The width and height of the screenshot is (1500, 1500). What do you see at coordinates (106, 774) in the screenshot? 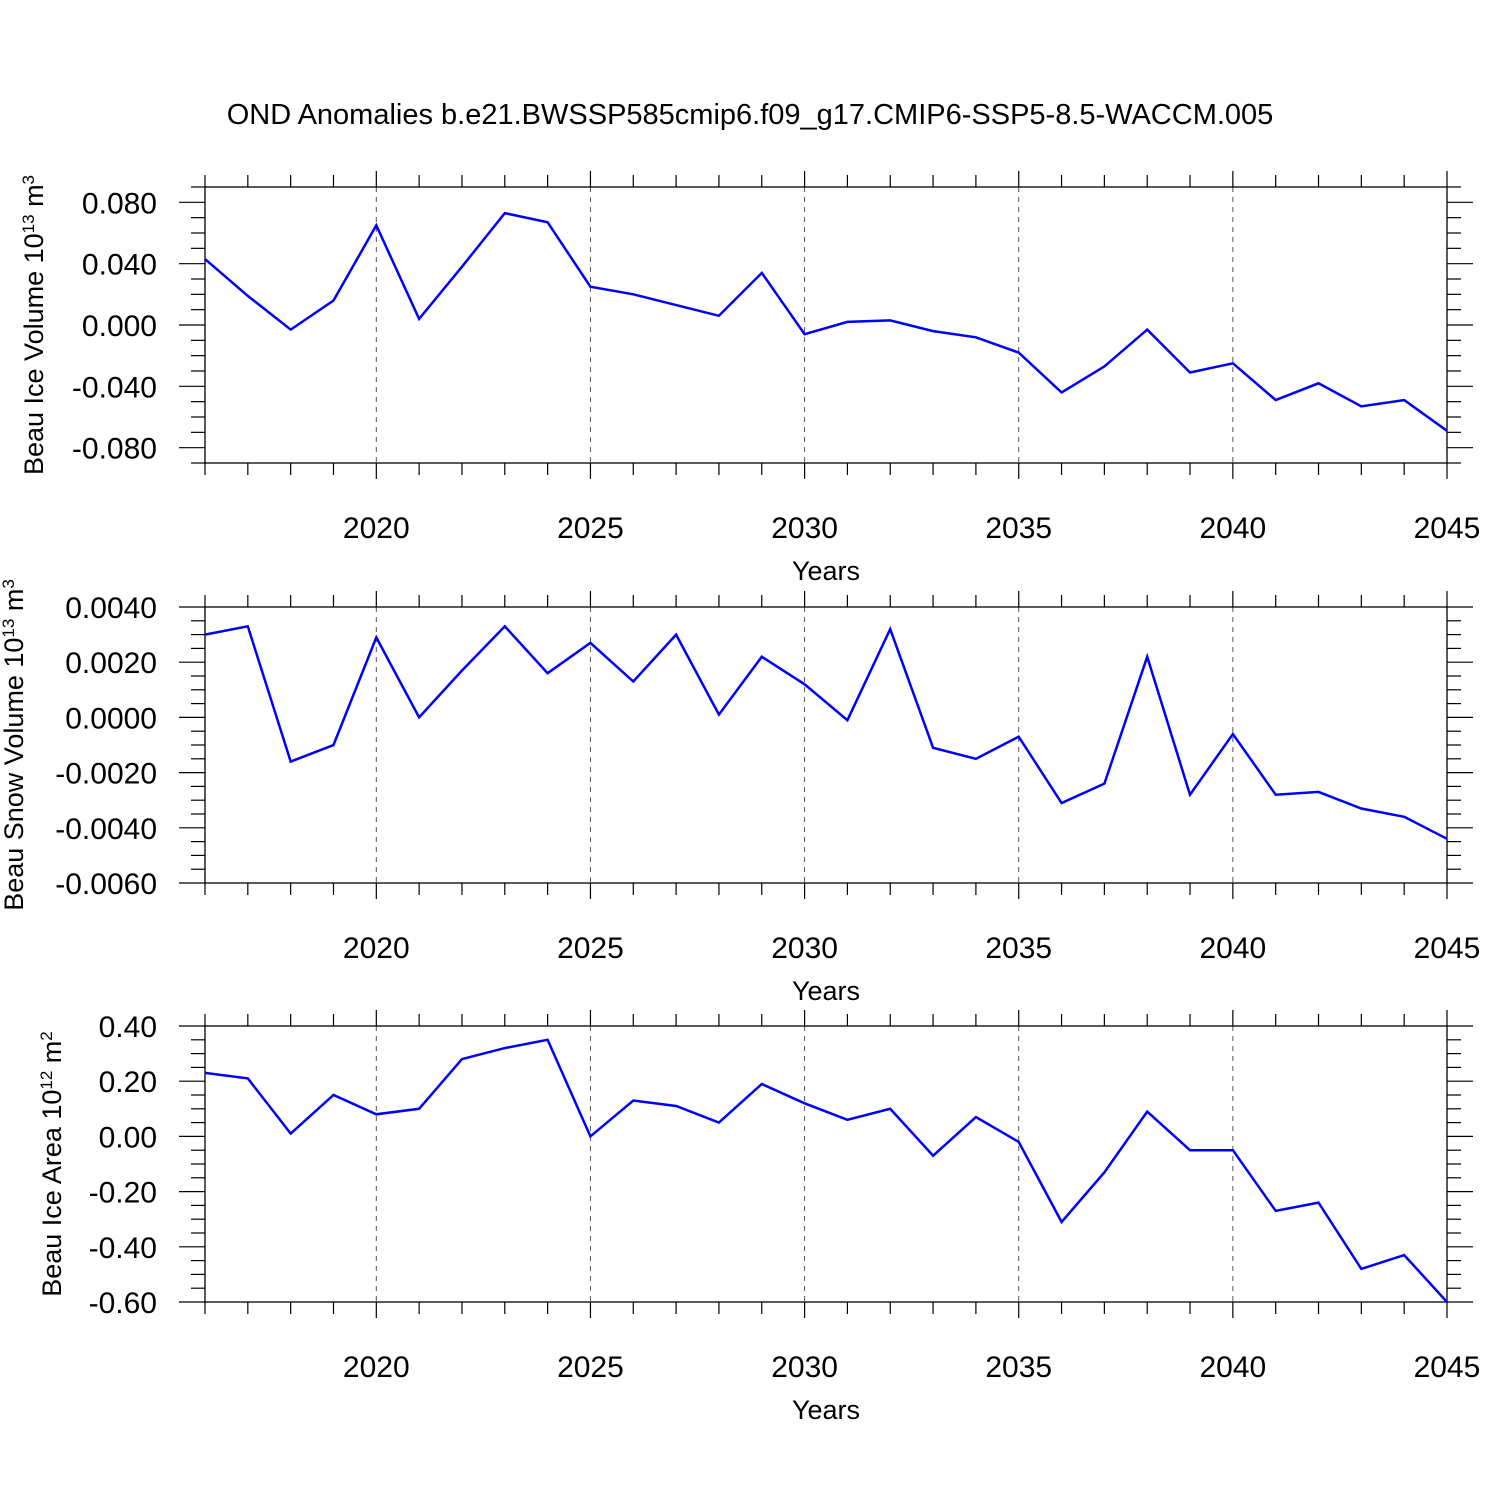
I see `y-tick-label: -0.0020` at bounding box center [106, 774].